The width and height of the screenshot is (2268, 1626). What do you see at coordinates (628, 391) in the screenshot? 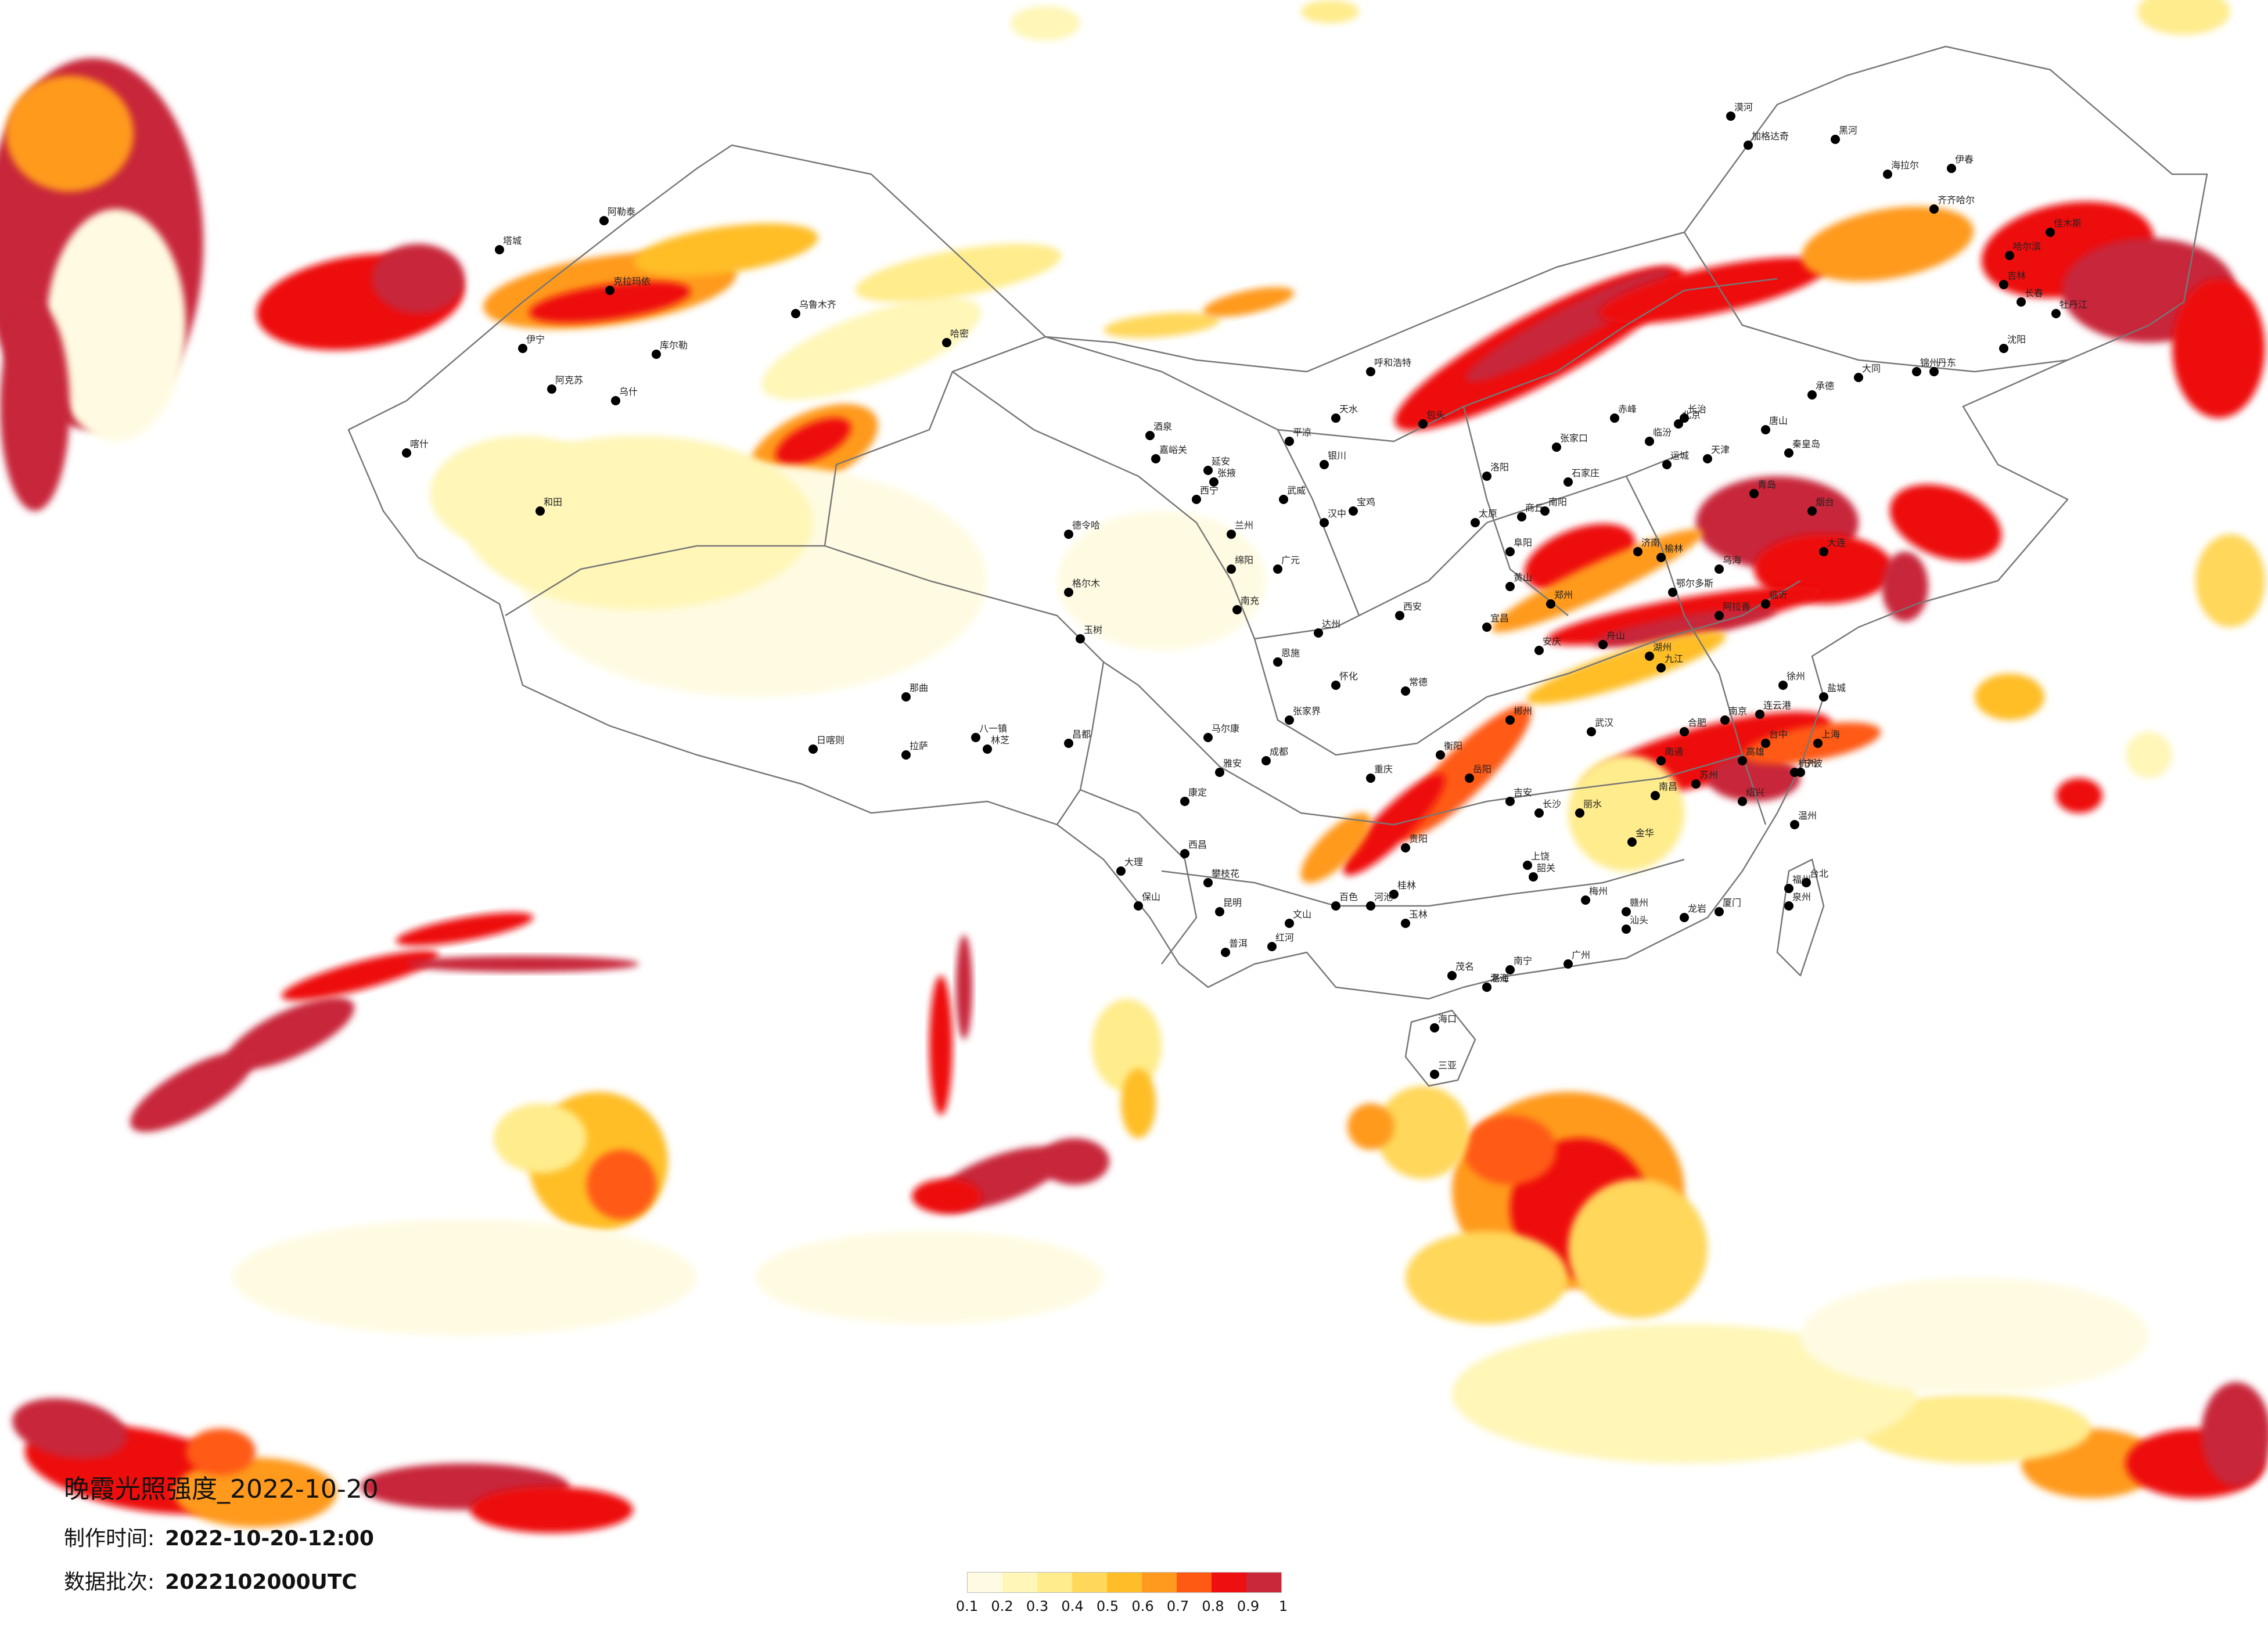
I see `city-label: 乌什` at bounding box center [628, 391].